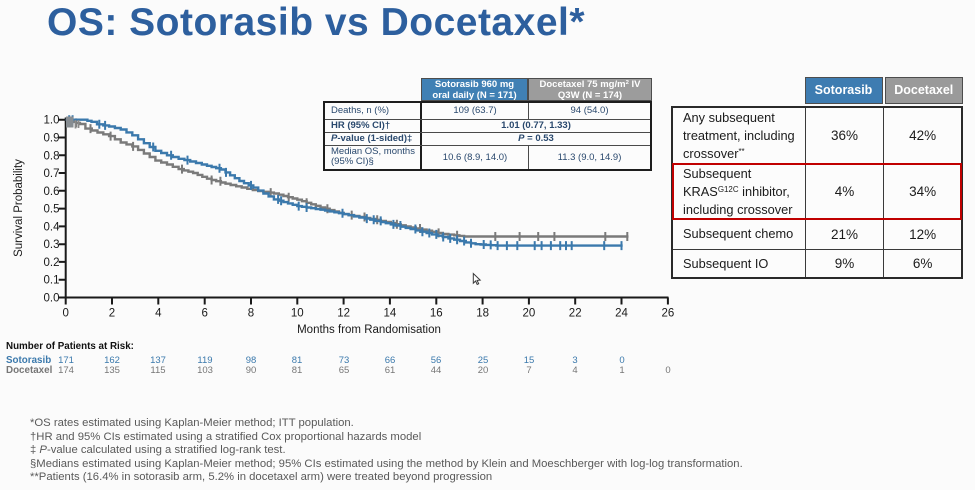 The image size is (975, 490). Describe the element at coordinates (52, 245) in the screenshot. I see `svg-text: 0.3` at that location.